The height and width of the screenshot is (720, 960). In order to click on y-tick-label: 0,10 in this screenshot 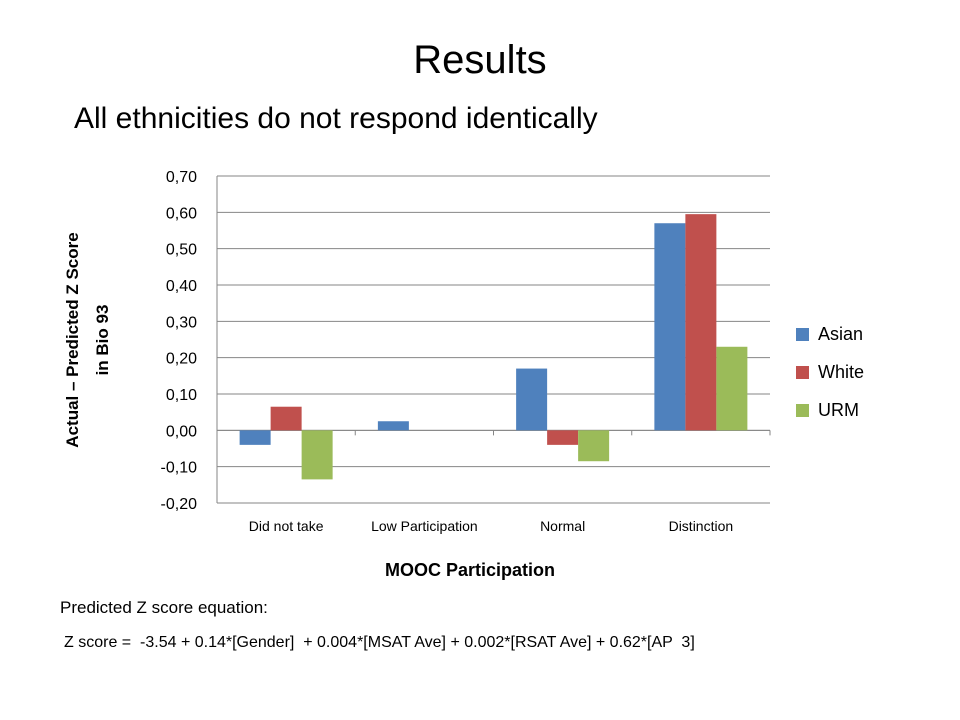, I will do `click(181, 395)`.